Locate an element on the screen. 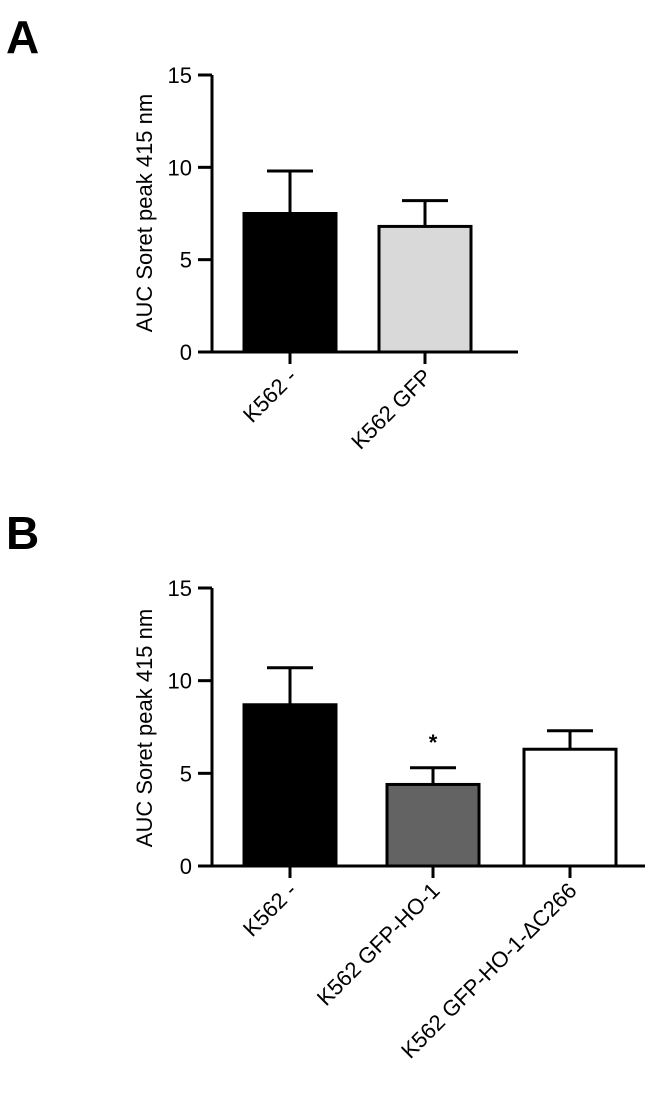  chart-a-y-tick-label: 10 is located at coordinates (180, 167).